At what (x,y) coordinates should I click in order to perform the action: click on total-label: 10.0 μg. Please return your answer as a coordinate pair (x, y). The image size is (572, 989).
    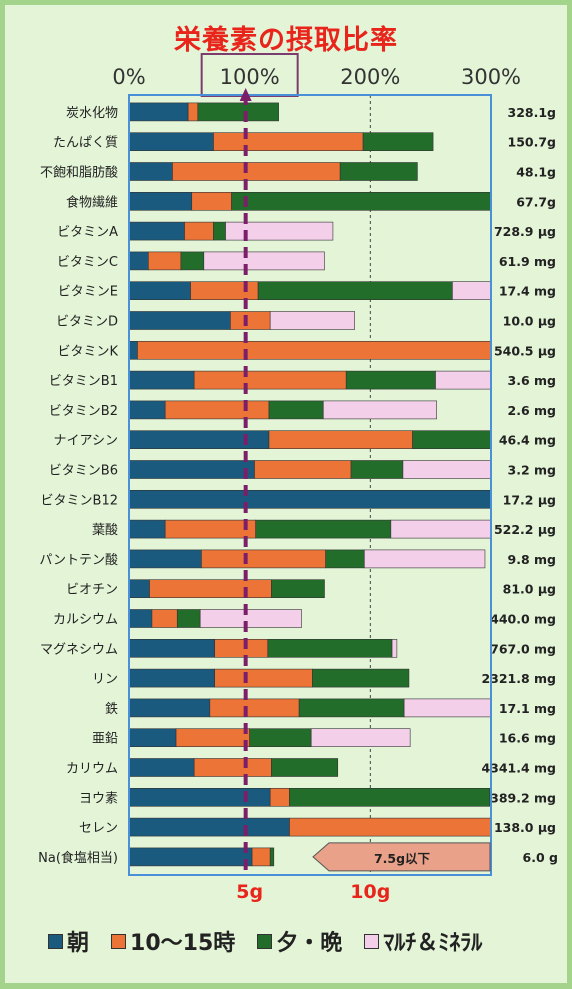
    Looking at the image, I should click on (529, 321).